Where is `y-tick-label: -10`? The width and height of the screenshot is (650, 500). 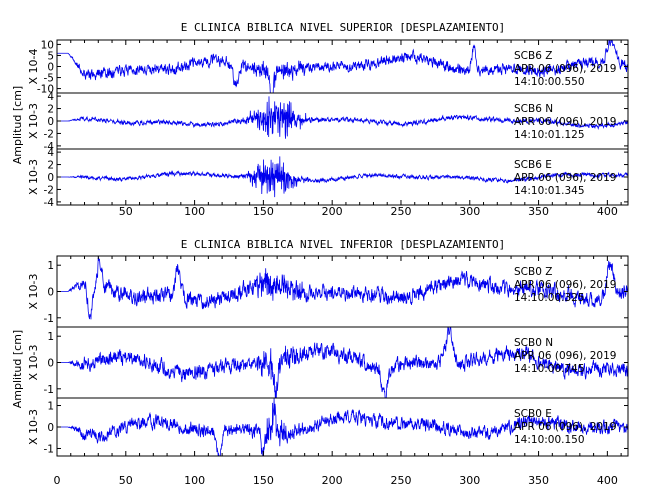
y-tick-label: -10 is located at coordinates (45, 90).